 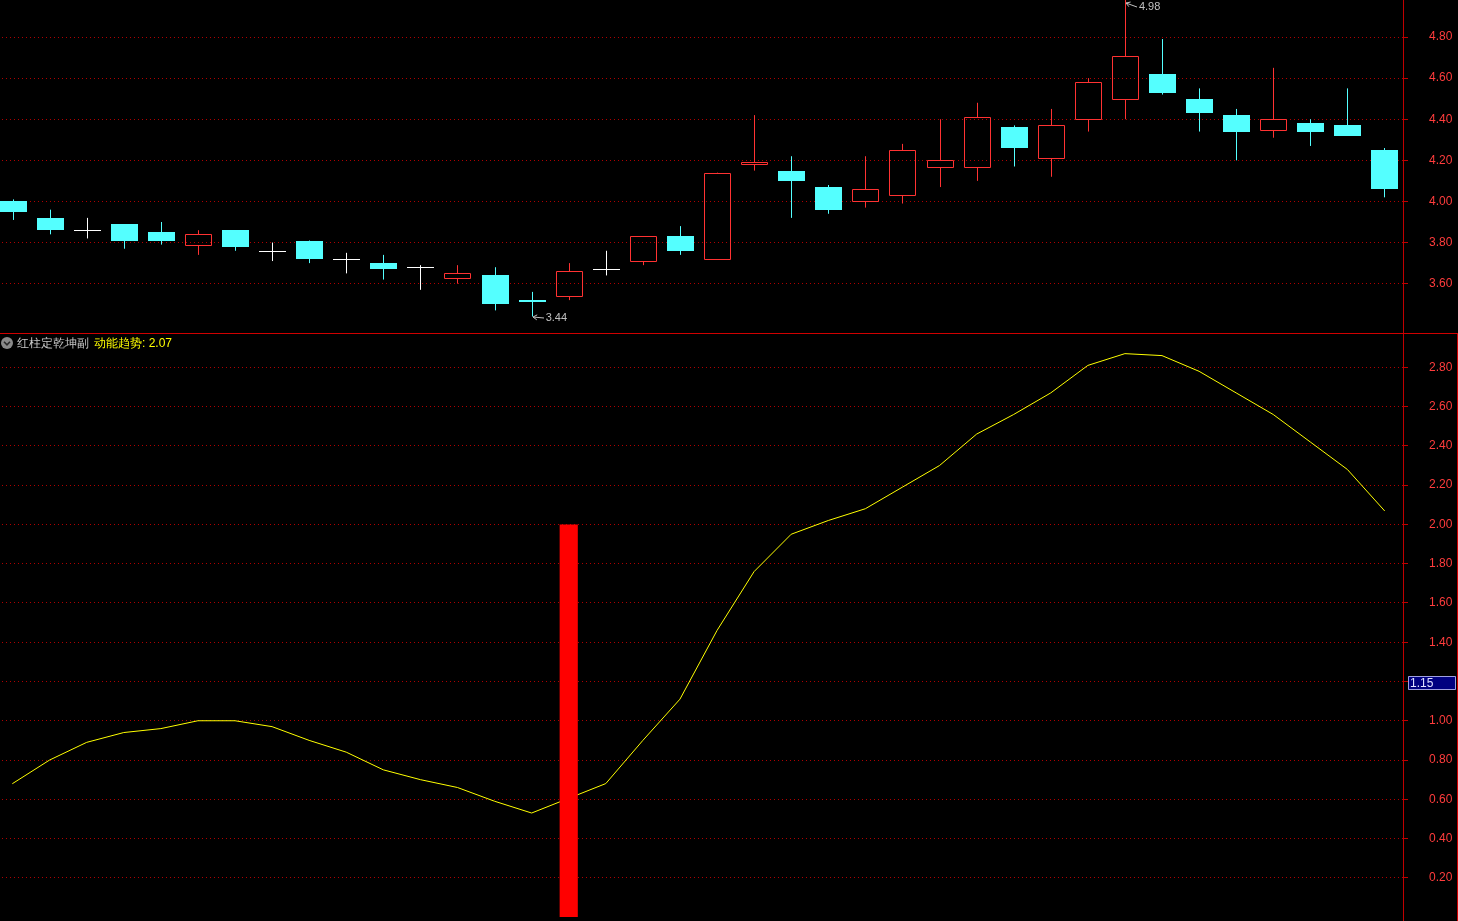 What do you see at coordinates (1441, 405) in the screenshot?
I see `y-tick-label: 2.60` at bounding box center [1441, 405].